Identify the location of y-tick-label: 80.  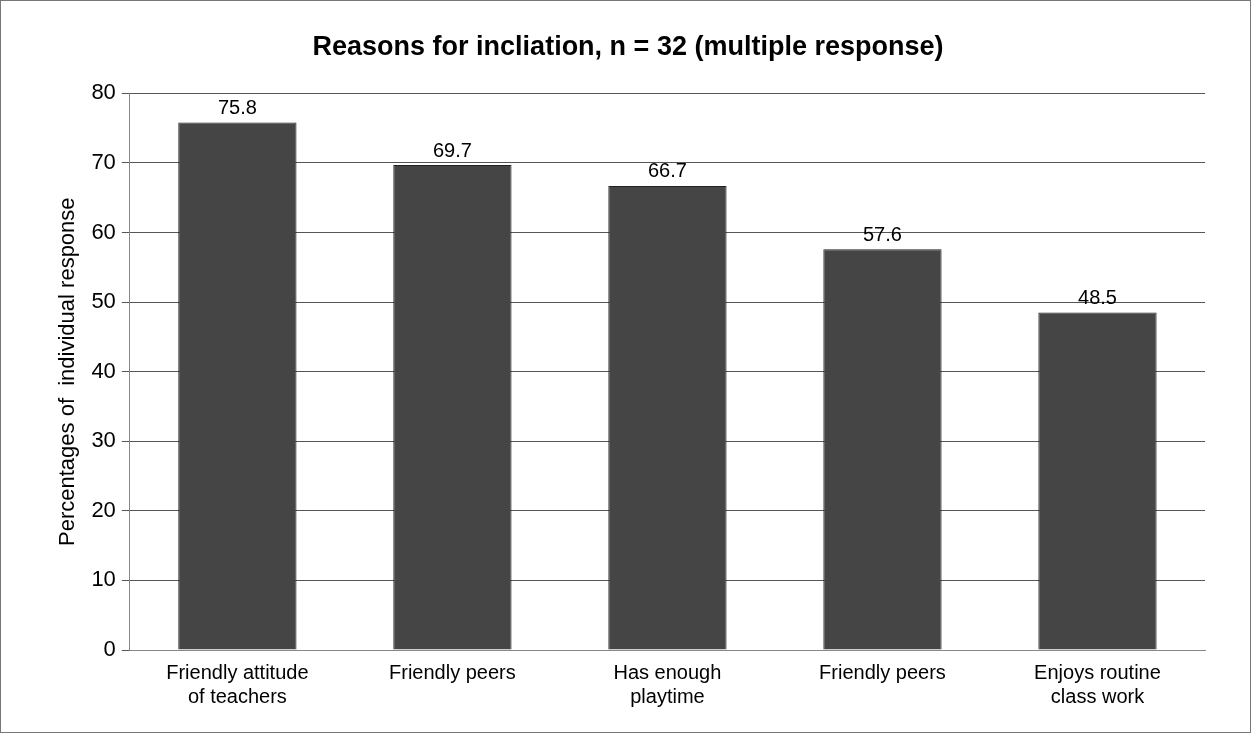
(103, 92).